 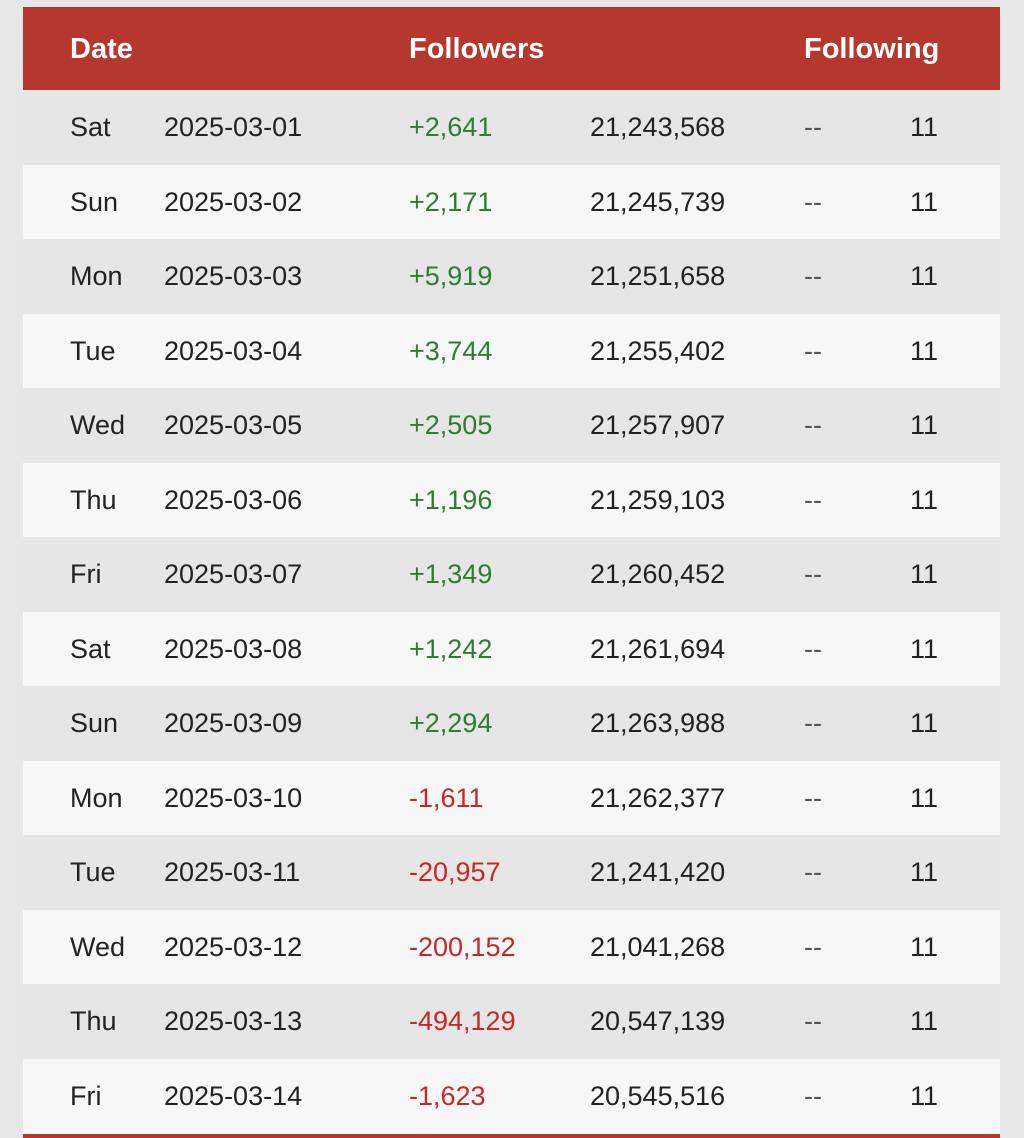 I want to click on followers-total-cell: 21,041,268, so click(x=658, y=946).